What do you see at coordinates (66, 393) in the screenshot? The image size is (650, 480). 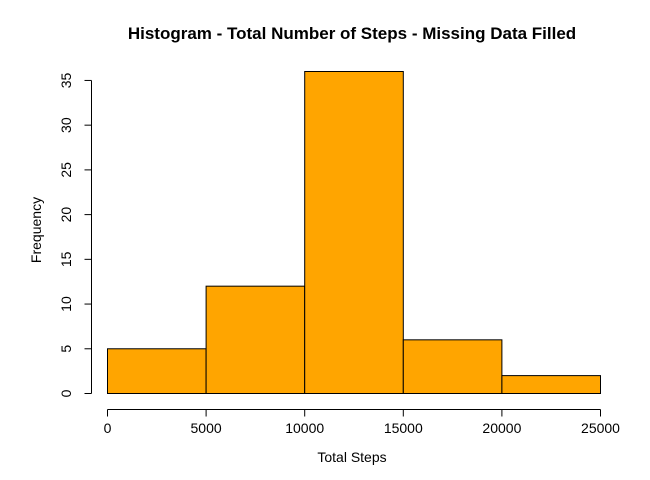 I see `y-tick-label-0: 0` at bounding box center [66, 393].